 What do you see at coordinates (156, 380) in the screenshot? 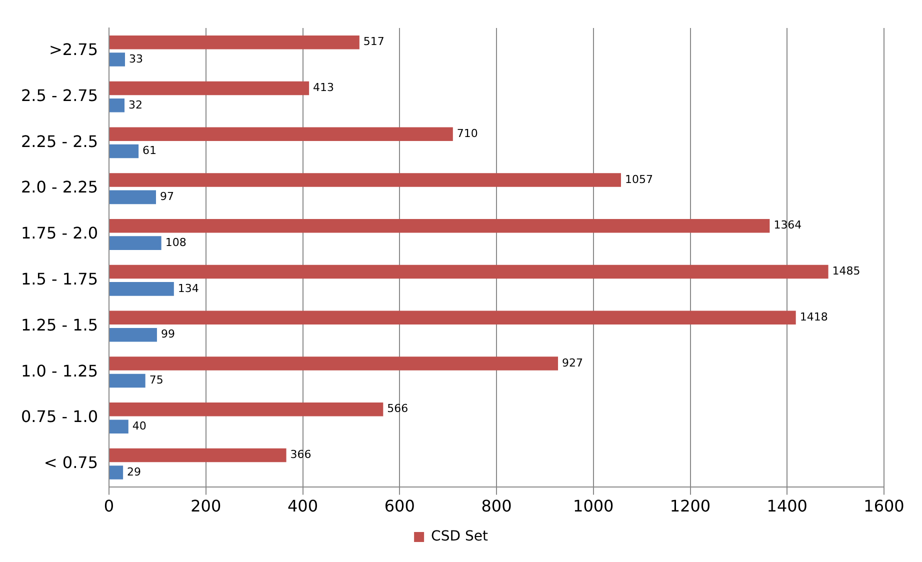
I see `data-label: 75` at bounding box center [156, 380].